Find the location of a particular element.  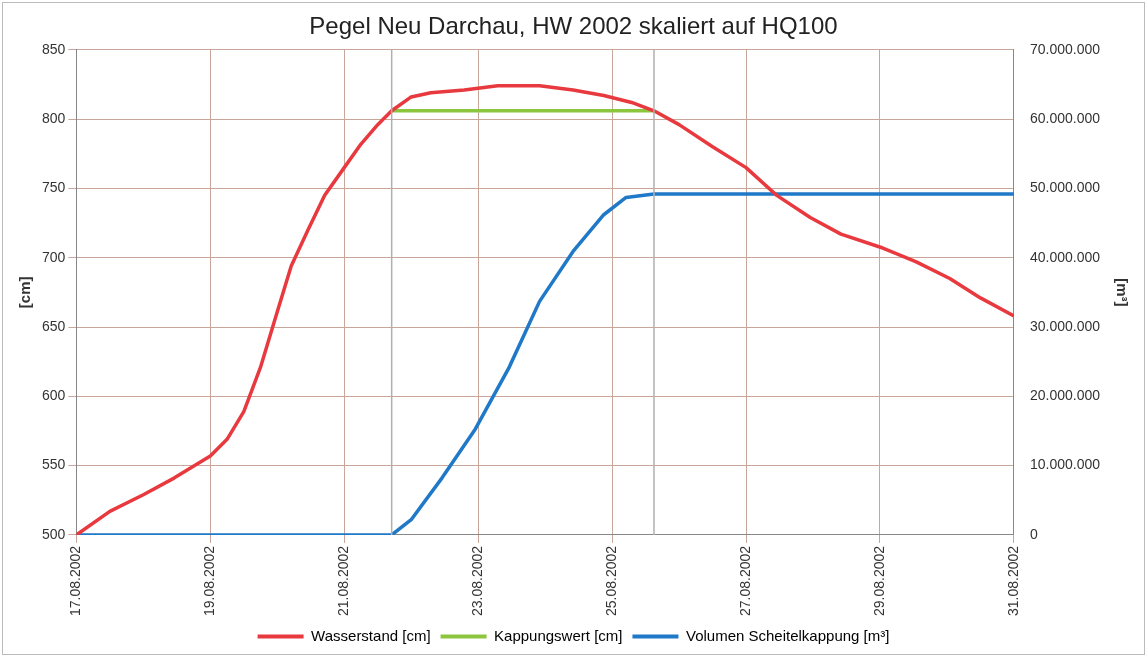

y-tick-label: 750 is located at coordinates (54, 187).